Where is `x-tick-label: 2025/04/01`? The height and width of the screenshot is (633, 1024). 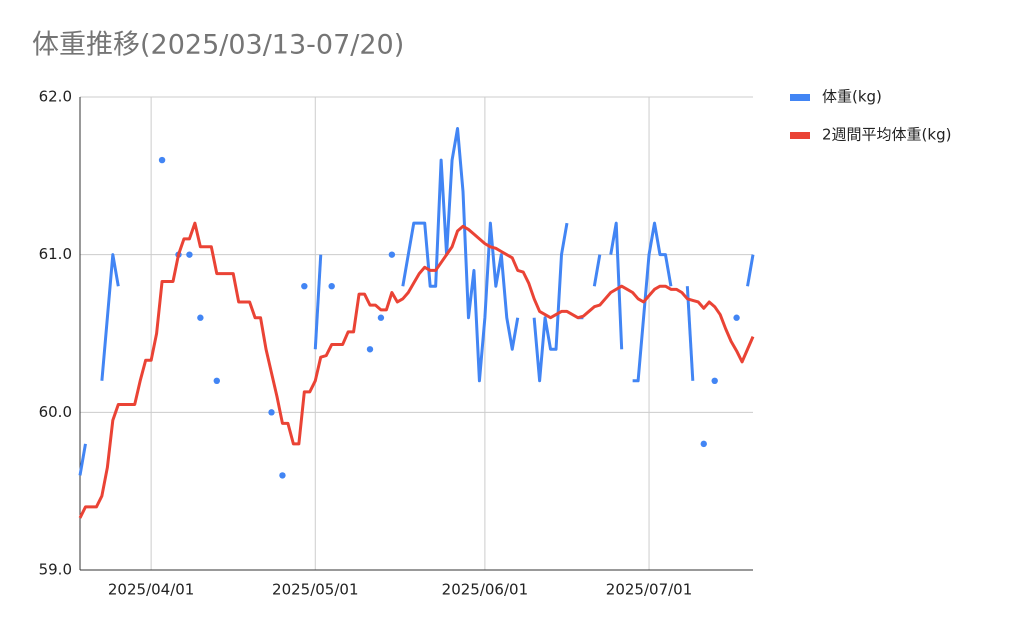
x-tick-label: 2025/04/01 is located at coordinates (151, 590).